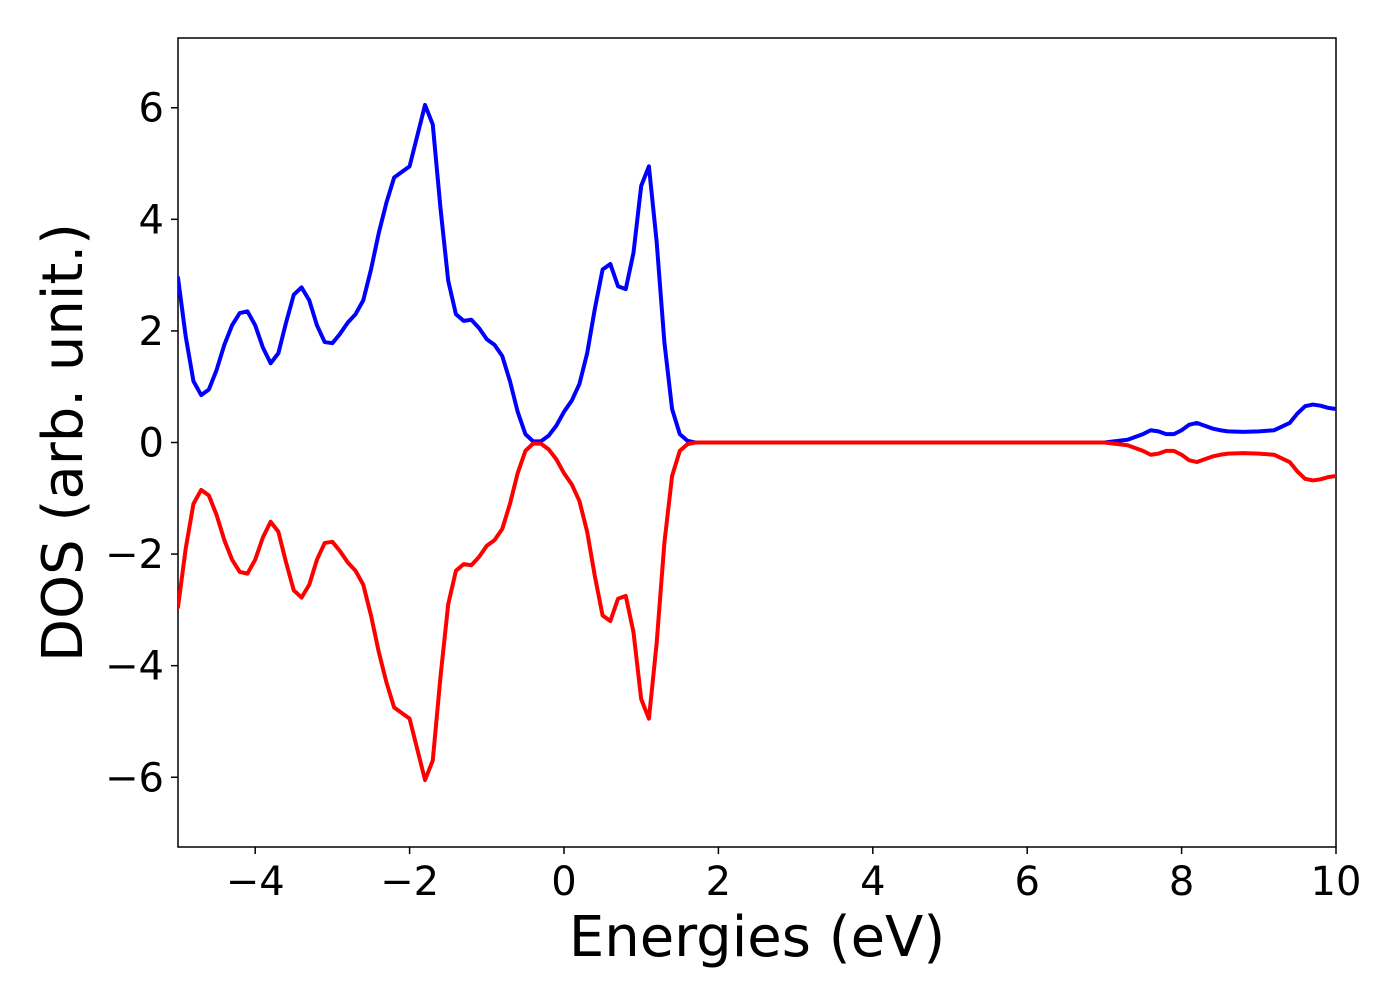 The width and height of the screenshot is (1400, 1000). What do you see at coordinates (794, 876) in the screenshot?
I see `x-axis: −4 −2 0 2 4 6 8 10` at bounding box center [794, 876].